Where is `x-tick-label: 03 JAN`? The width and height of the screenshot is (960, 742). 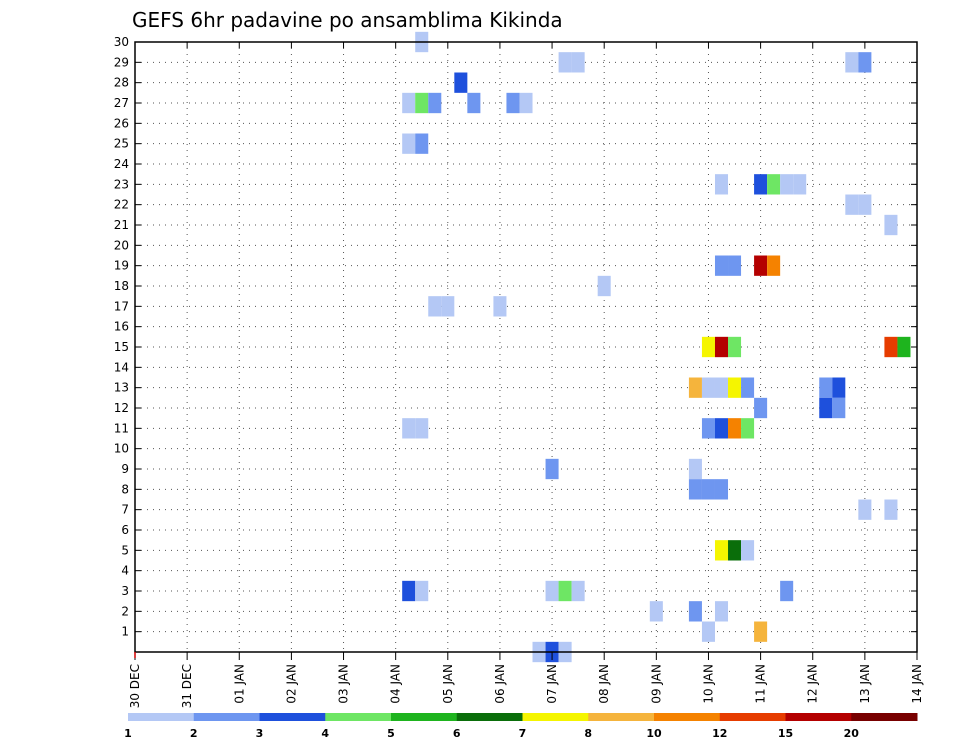 x-tick-label: 03 JAN is located at coordinates (344, 684).